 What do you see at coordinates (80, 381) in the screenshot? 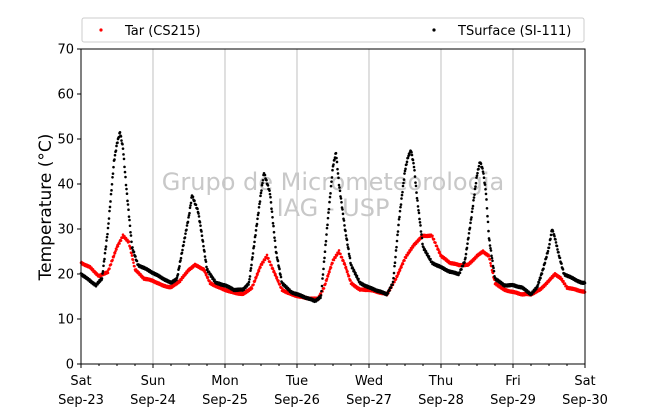
I see `x-tick-label-day: Sat` at bounding box center [80, 381].